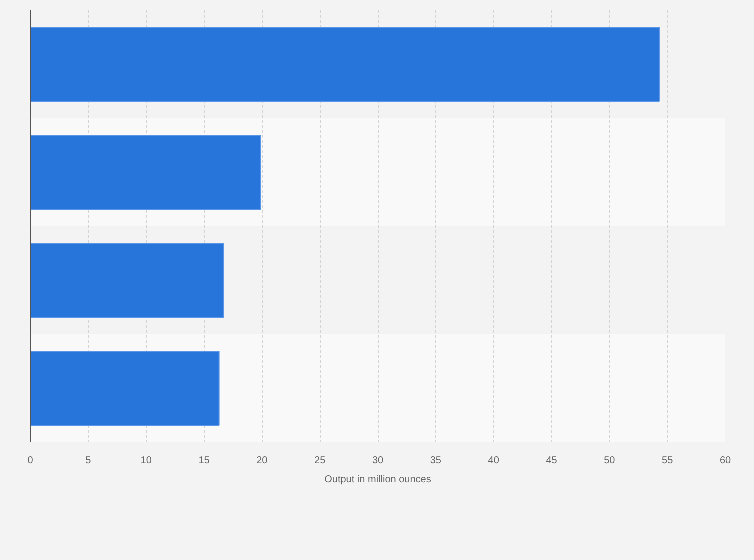  I want to click on x-tick-label: 55, so click(668, 461).